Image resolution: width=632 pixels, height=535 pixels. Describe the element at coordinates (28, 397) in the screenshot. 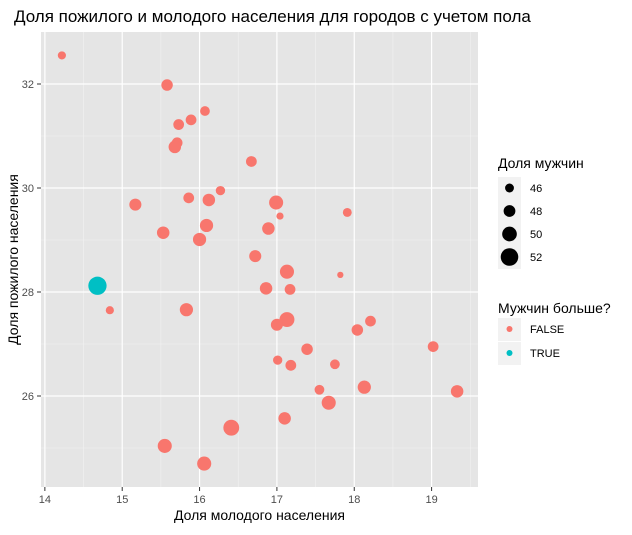

I see `y-tick-label: 26` at that location.